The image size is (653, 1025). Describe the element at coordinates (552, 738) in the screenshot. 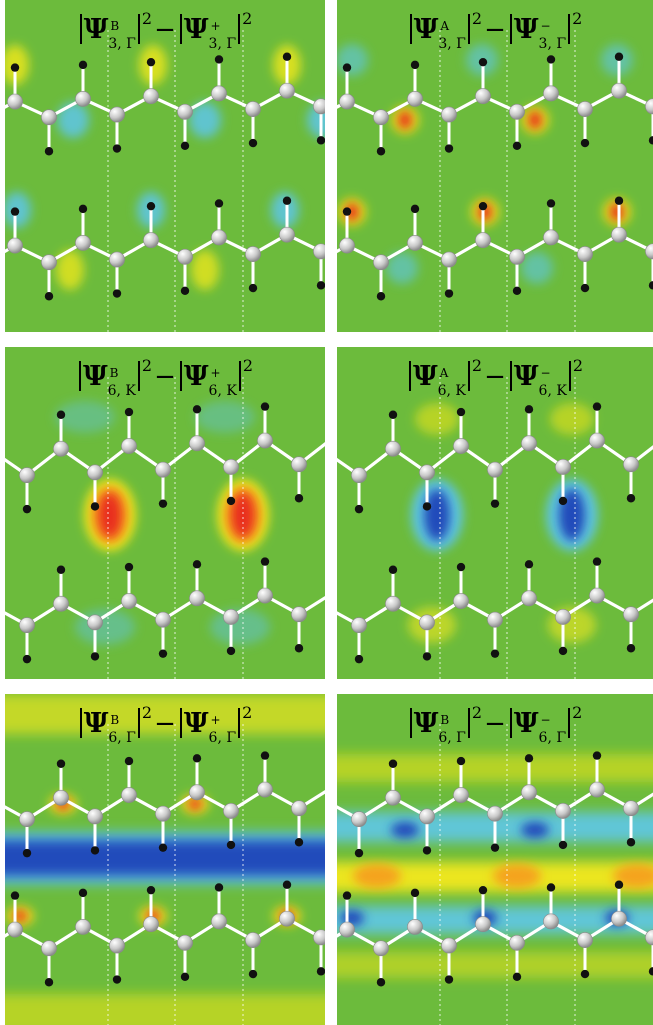

I see `right-subscript: 6, Γ` at that location.